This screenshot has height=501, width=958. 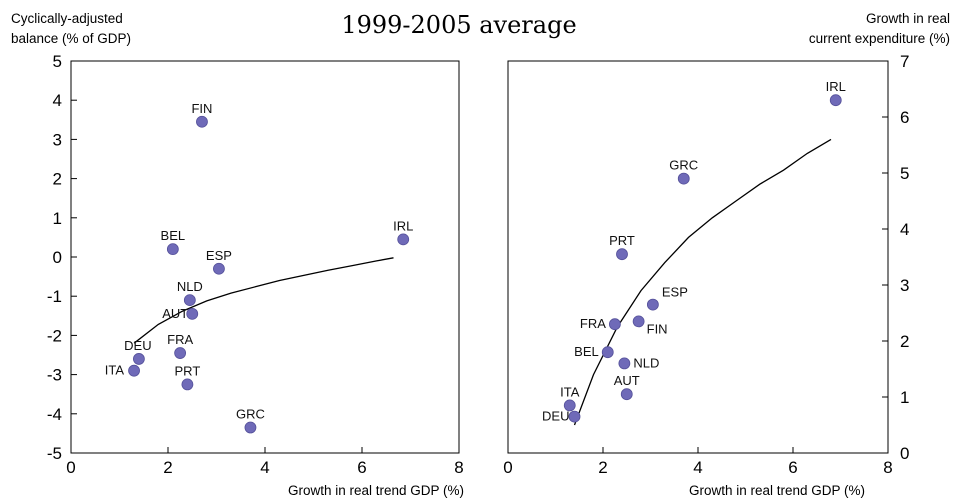 I want to click on left-point-aut, so click(x=192, y=313).